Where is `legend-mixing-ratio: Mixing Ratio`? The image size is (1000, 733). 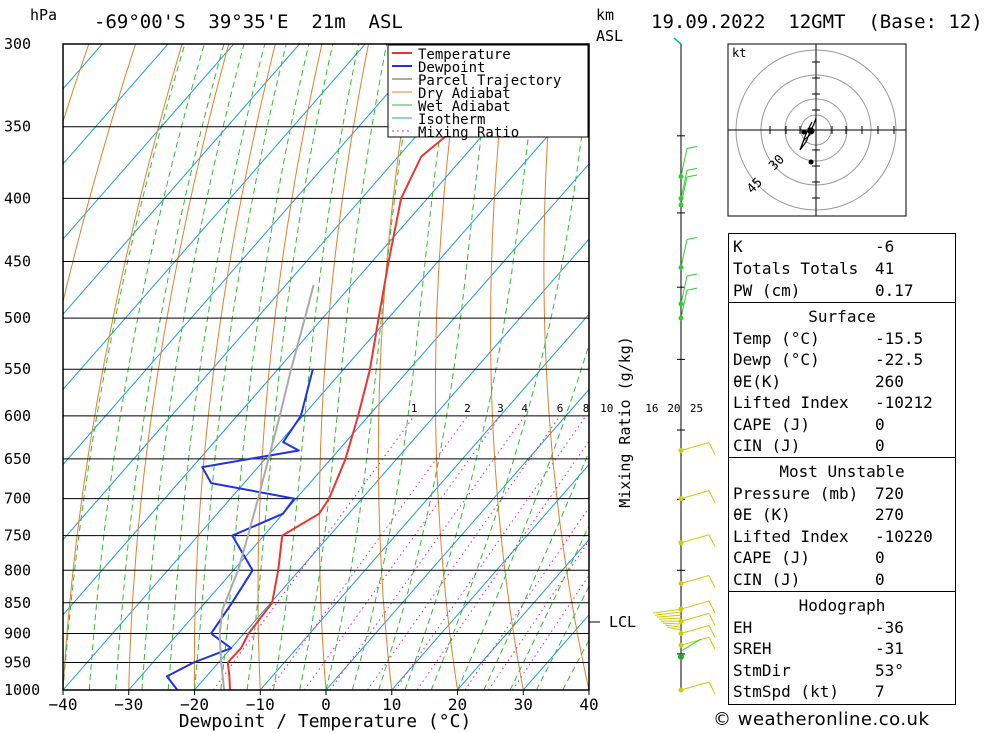
legend-mixing-ratio: Mixing Ratio is located at coordinates (468, 133).